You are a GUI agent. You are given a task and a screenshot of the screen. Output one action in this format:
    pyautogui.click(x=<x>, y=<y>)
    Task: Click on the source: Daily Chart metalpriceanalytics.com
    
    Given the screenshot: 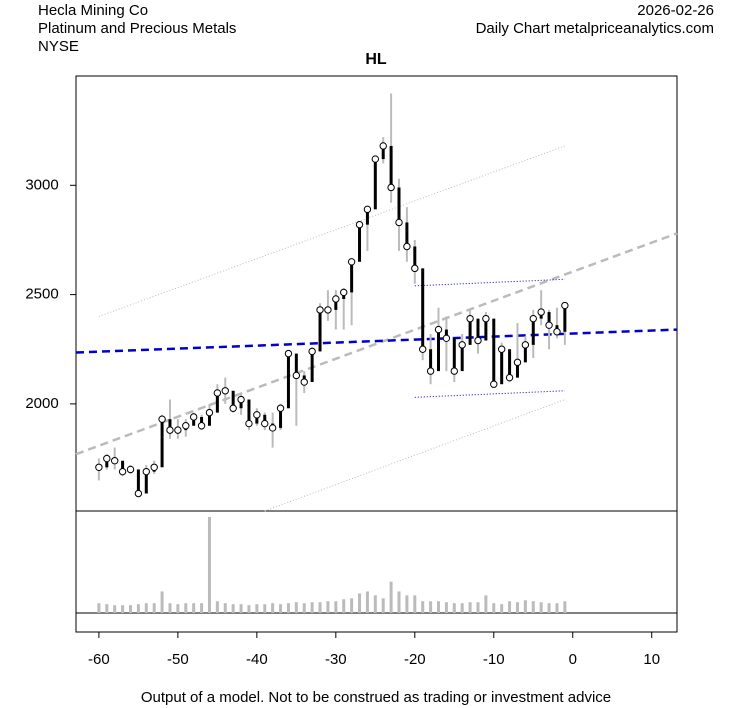 What is the action you would take?
    pyautogui.click(x=595, y=28)
    